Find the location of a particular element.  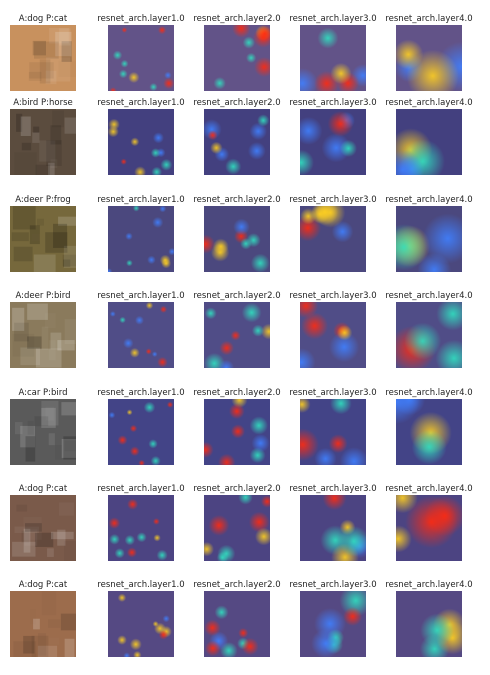

cell: A:deer P:frog is located at coordinates (44, 233).